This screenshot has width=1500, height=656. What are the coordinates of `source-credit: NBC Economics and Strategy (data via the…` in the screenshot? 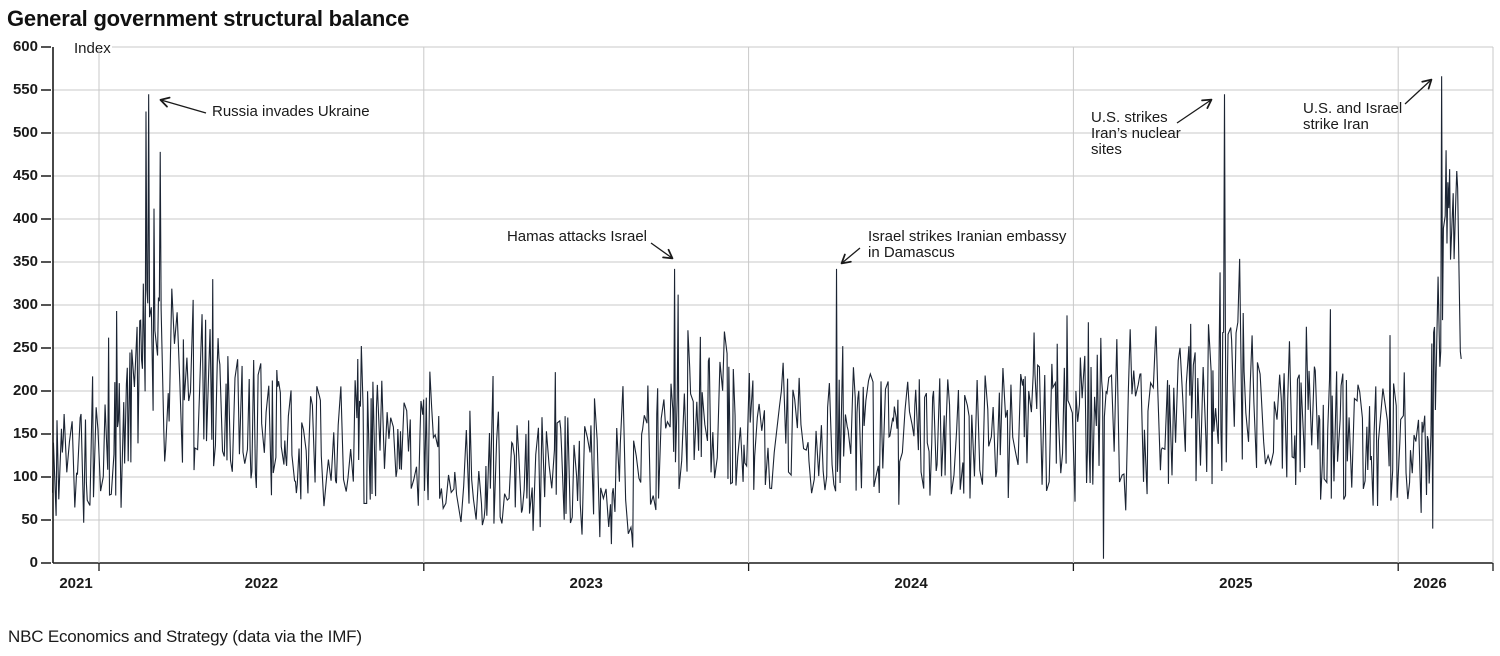 It's located at (185, 636).